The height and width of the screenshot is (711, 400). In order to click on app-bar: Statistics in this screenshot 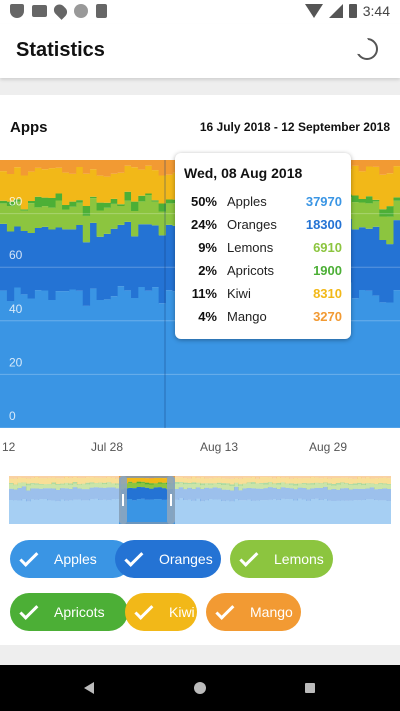, I will do `click(200, 51)`.